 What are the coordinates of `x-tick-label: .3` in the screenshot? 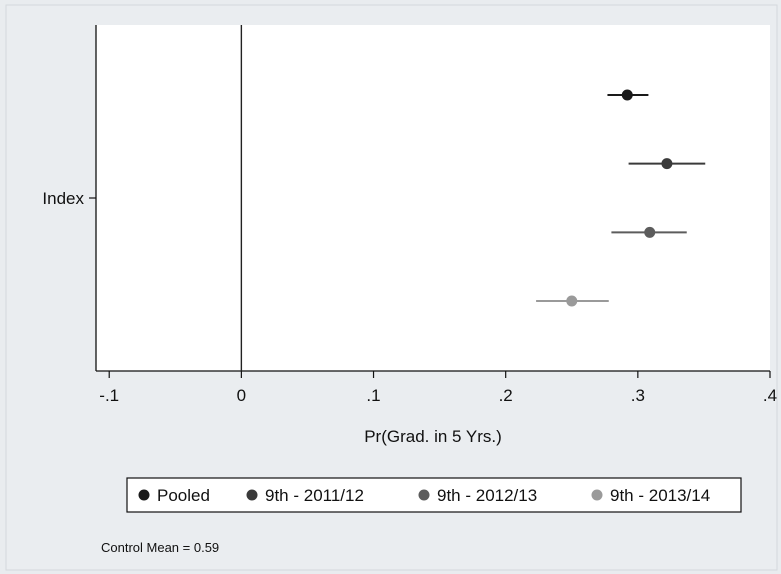 It's located at (638, 395).